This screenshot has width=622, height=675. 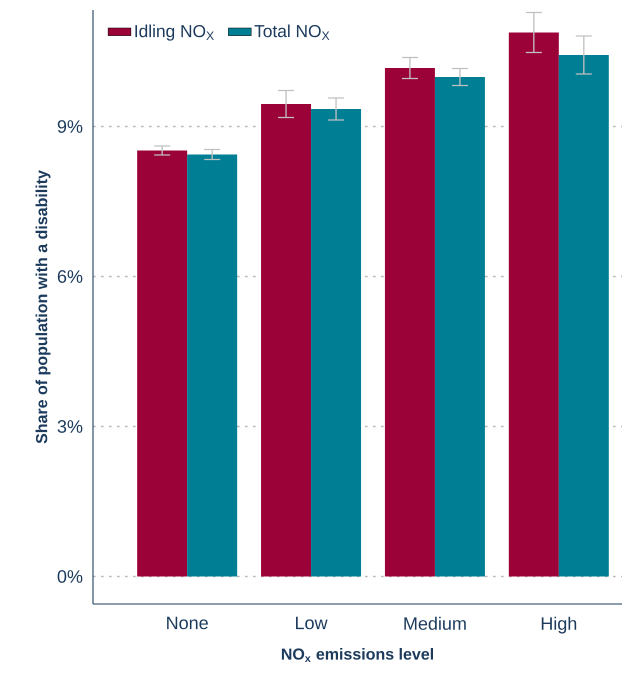 I want to click on y-axis-title: Share of population with a disability, so click(x=43, y=307).